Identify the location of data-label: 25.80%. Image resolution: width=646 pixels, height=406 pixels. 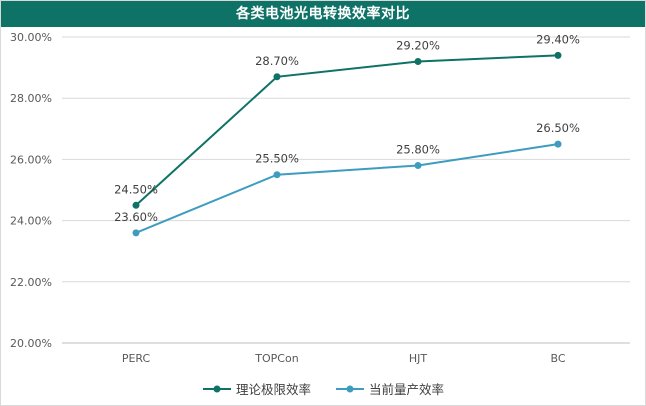
(418, 150).